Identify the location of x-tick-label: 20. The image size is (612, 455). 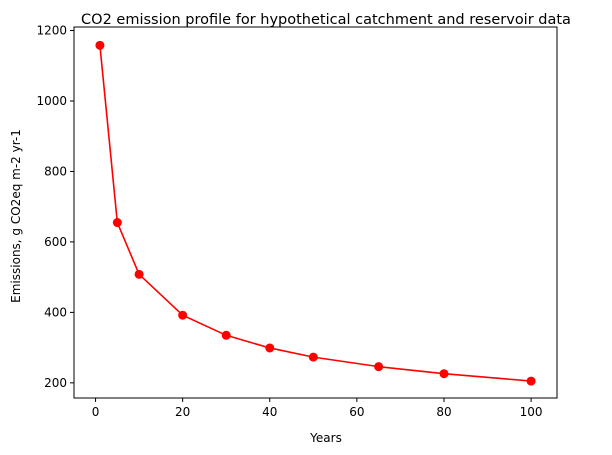
(182, 412).